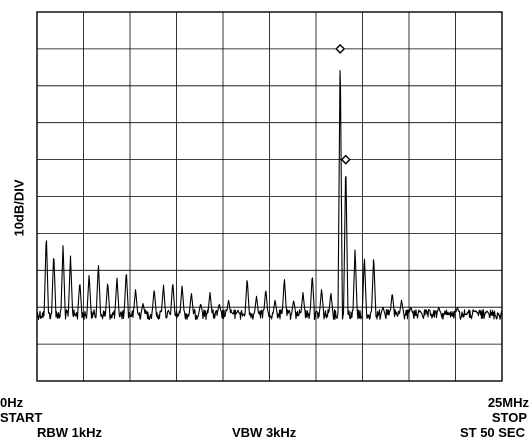 This screenshot has width=529, height=441. I want to click on markers, so click(343, 104).